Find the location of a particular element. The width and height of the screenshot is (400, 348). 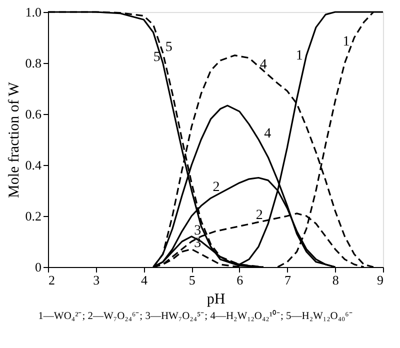

x-tick-label: 3 is located at coordinates (96, 280).